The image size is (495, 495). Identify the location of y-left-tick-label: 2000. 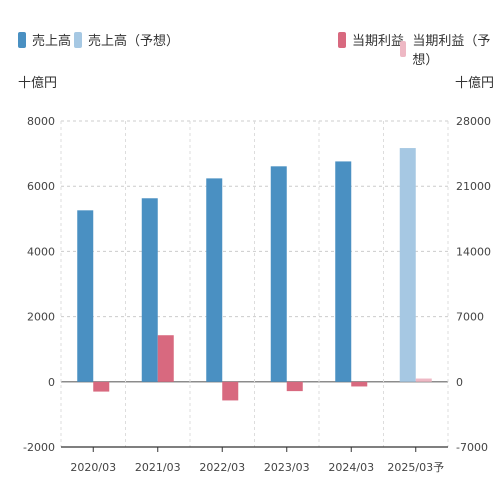
(41, 317).